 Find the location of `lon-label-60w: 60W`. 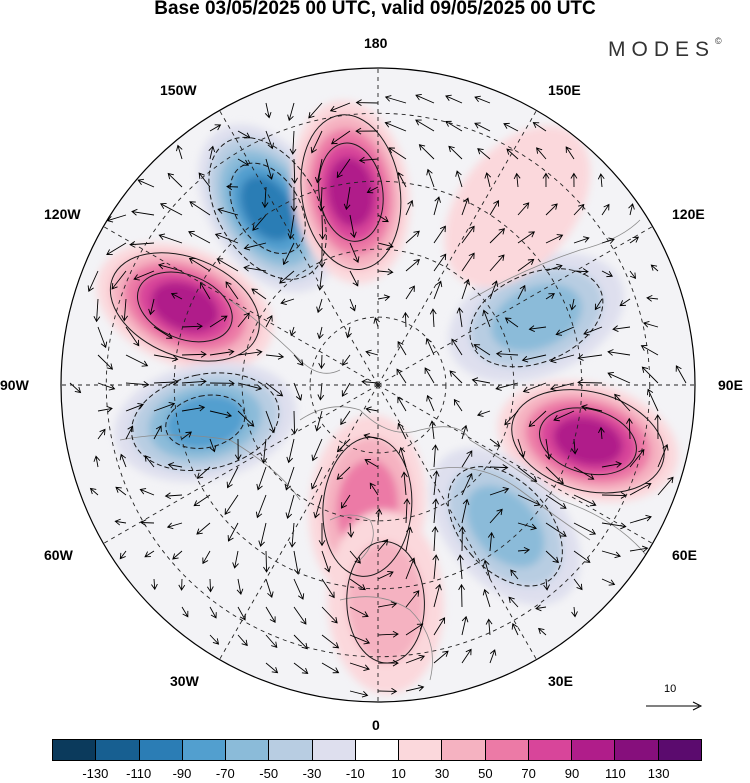

lon-label-60w: 60W is located at coordinates (58, 555).